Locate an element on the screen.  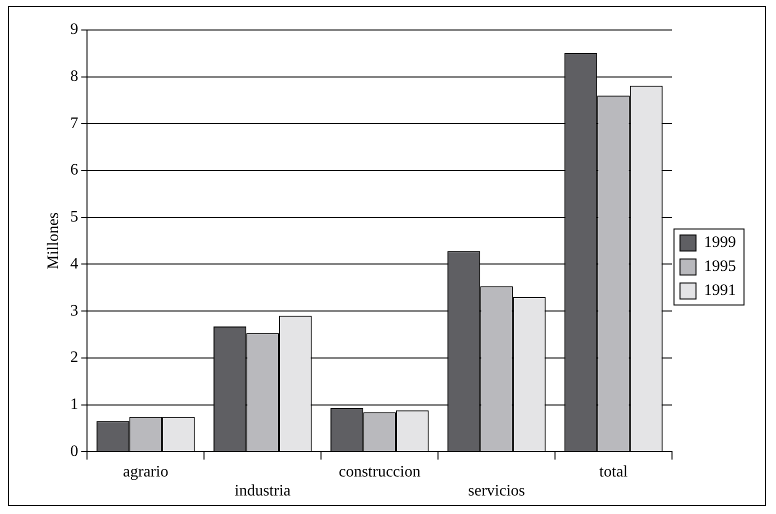
y-tick-label: 7 is located at coordinates (74, 123).